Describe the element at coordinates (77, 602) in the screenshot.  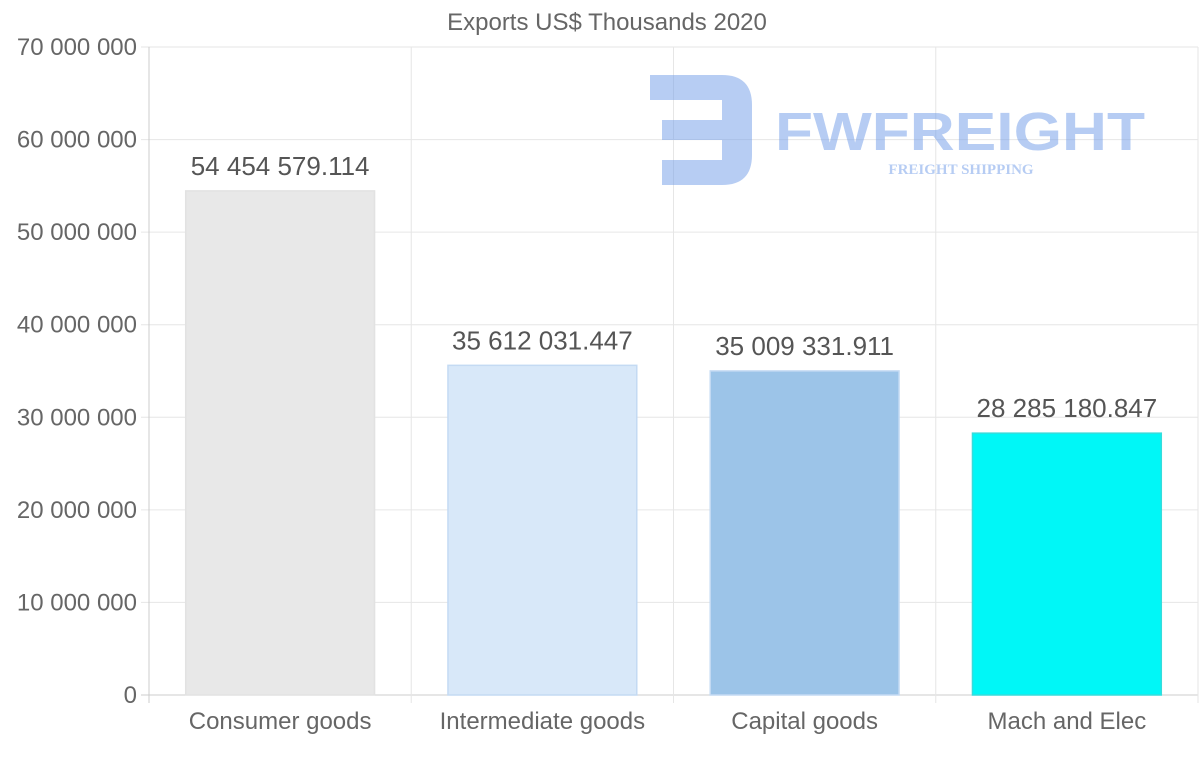
I see `y-tick-label: 10 000 000` at that location.